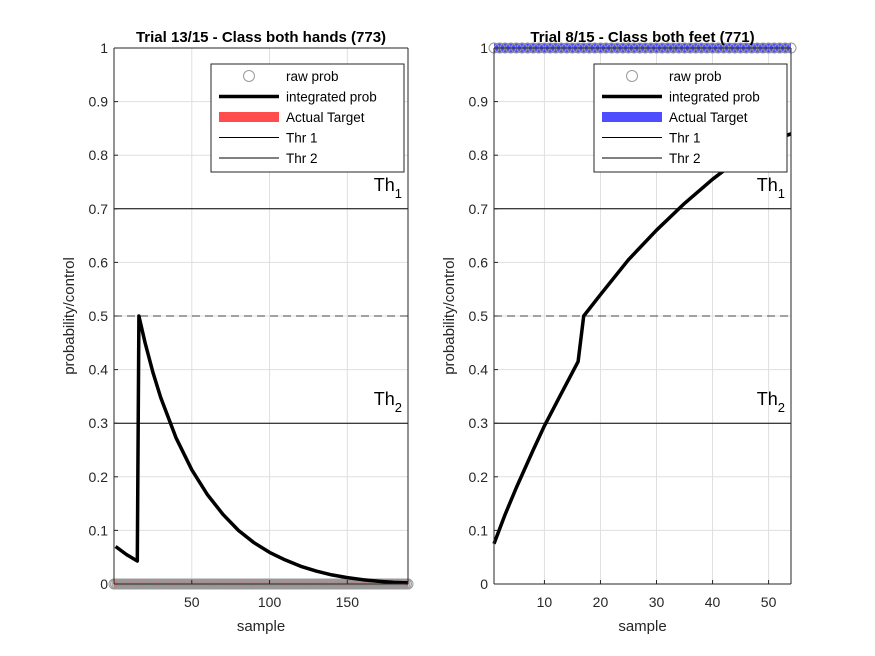  Describe the element at coordinates (714, 97) in the screenshot. I see `right-legend-label: integrated prob` at that location.